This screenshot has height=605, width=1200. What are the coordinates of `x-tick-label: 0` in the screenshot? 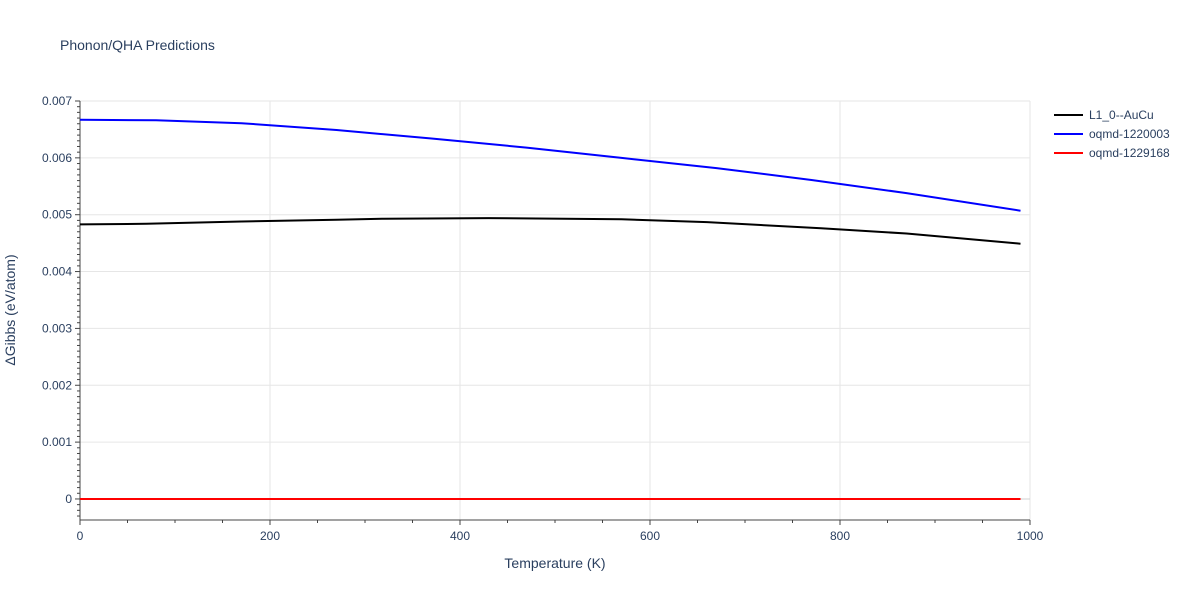 It's located at (80, 536).